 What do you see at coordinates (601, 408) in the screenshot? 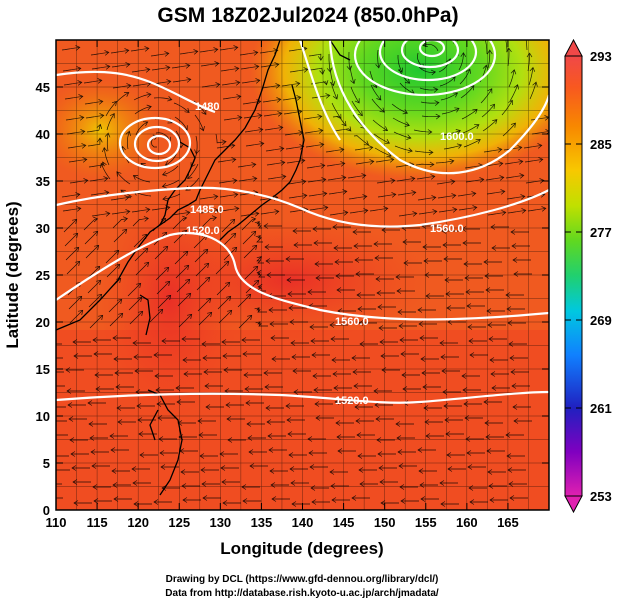
I see `colorbar-tick-label: 261` at bounding box center [601, 408].